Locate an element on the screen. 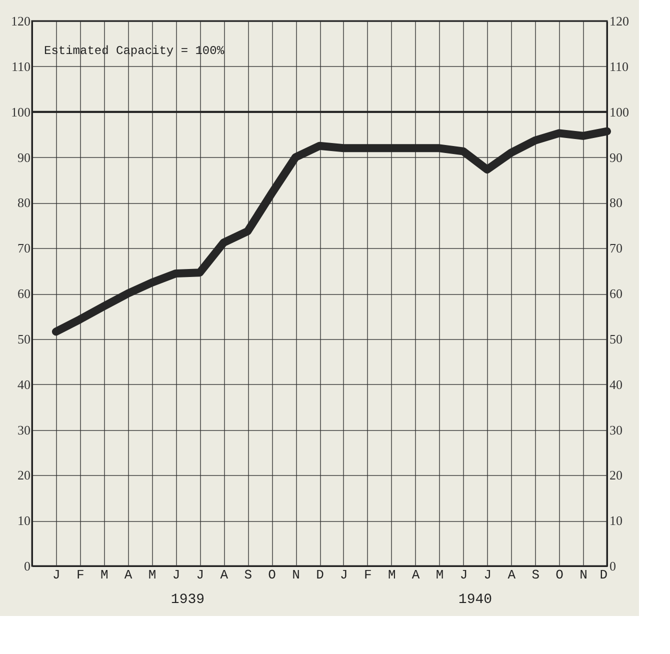 This screenshot has width=670, height=654. y-tick-label: 110 is located at coordinates (20, 66).